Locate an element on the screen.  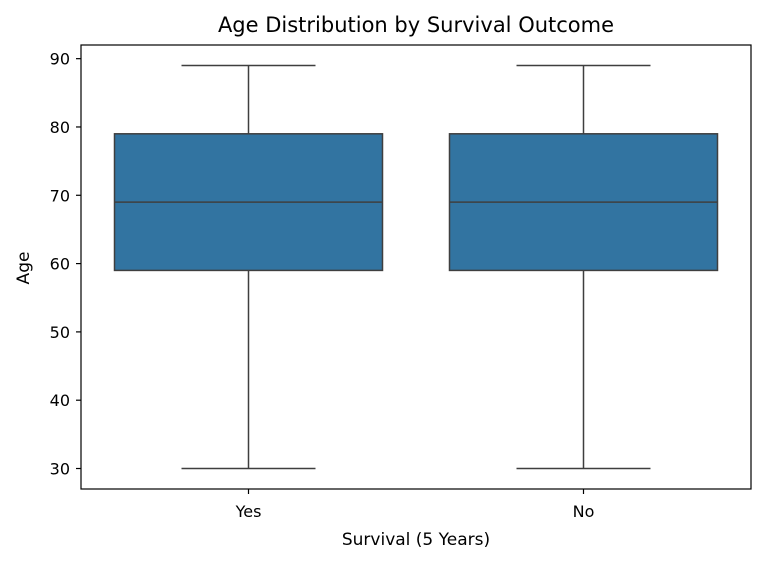
y-tick-label: 30 is located at coordinates (60, 469).